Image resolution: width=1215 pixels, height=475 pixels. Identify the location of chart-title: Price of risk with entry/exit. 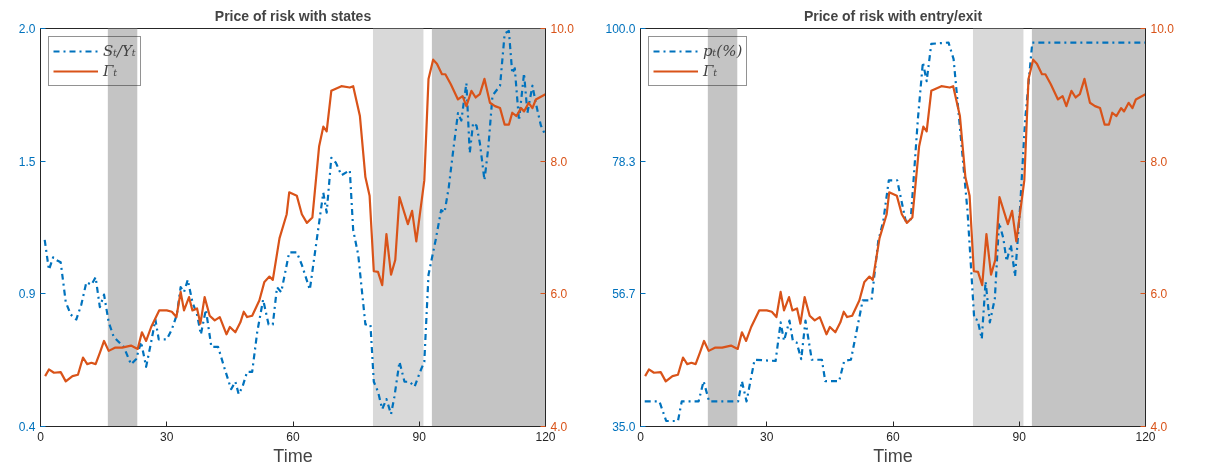
(893, 15).